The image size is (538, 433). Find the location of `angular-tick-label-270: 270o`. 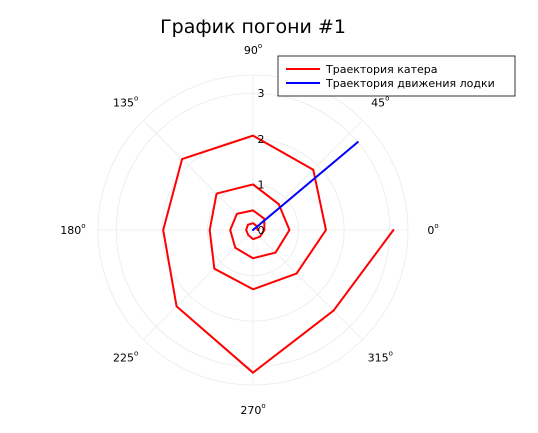

angular-tick-label-270: 270o is located at coordinates (252, 409).